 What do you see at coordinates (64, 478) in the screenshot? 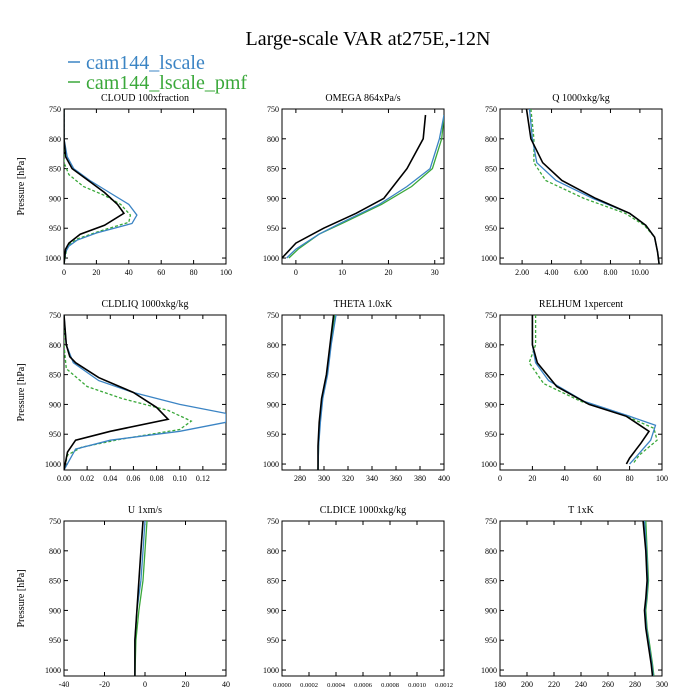
I see `x-tick-label: 0.00` at bounding box center [64, 478].